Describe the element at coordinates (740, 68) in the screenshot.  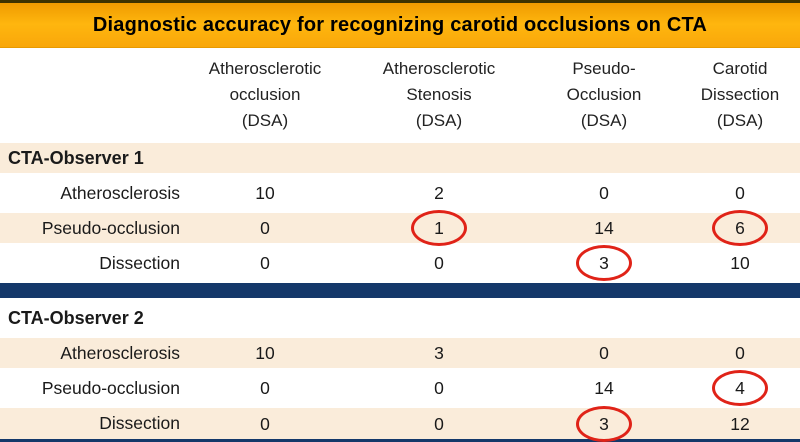
I see `header-line: Carotid` at that location.